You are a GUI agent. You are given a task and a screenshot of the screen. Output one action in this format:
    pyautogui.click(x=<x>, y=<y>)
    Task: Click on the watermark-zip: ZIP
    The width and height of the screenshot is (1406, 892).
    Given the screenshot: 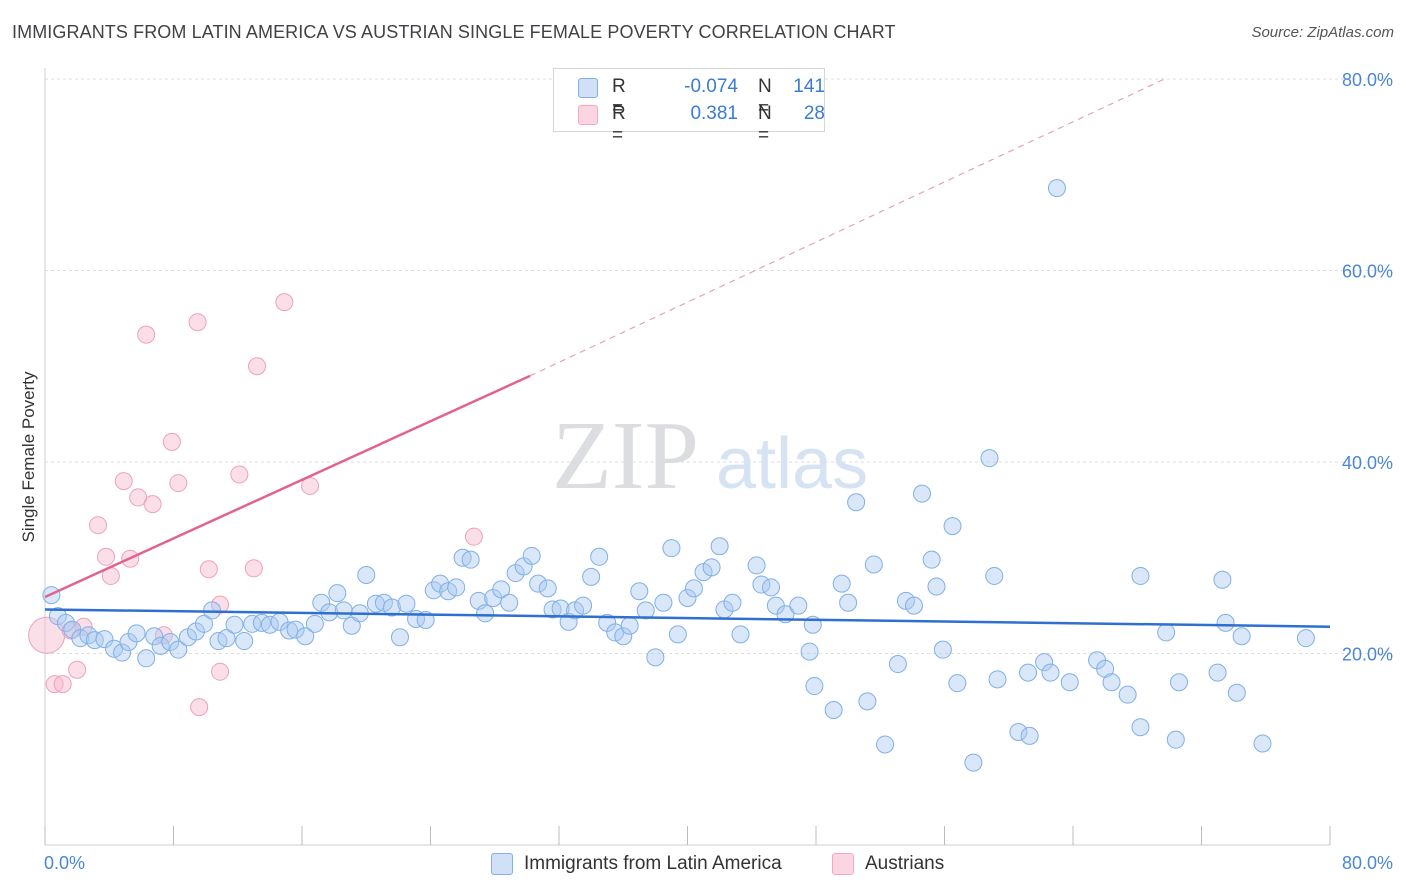 What is the action you would take?
    pyautogui.click(x=625, y=456)
    